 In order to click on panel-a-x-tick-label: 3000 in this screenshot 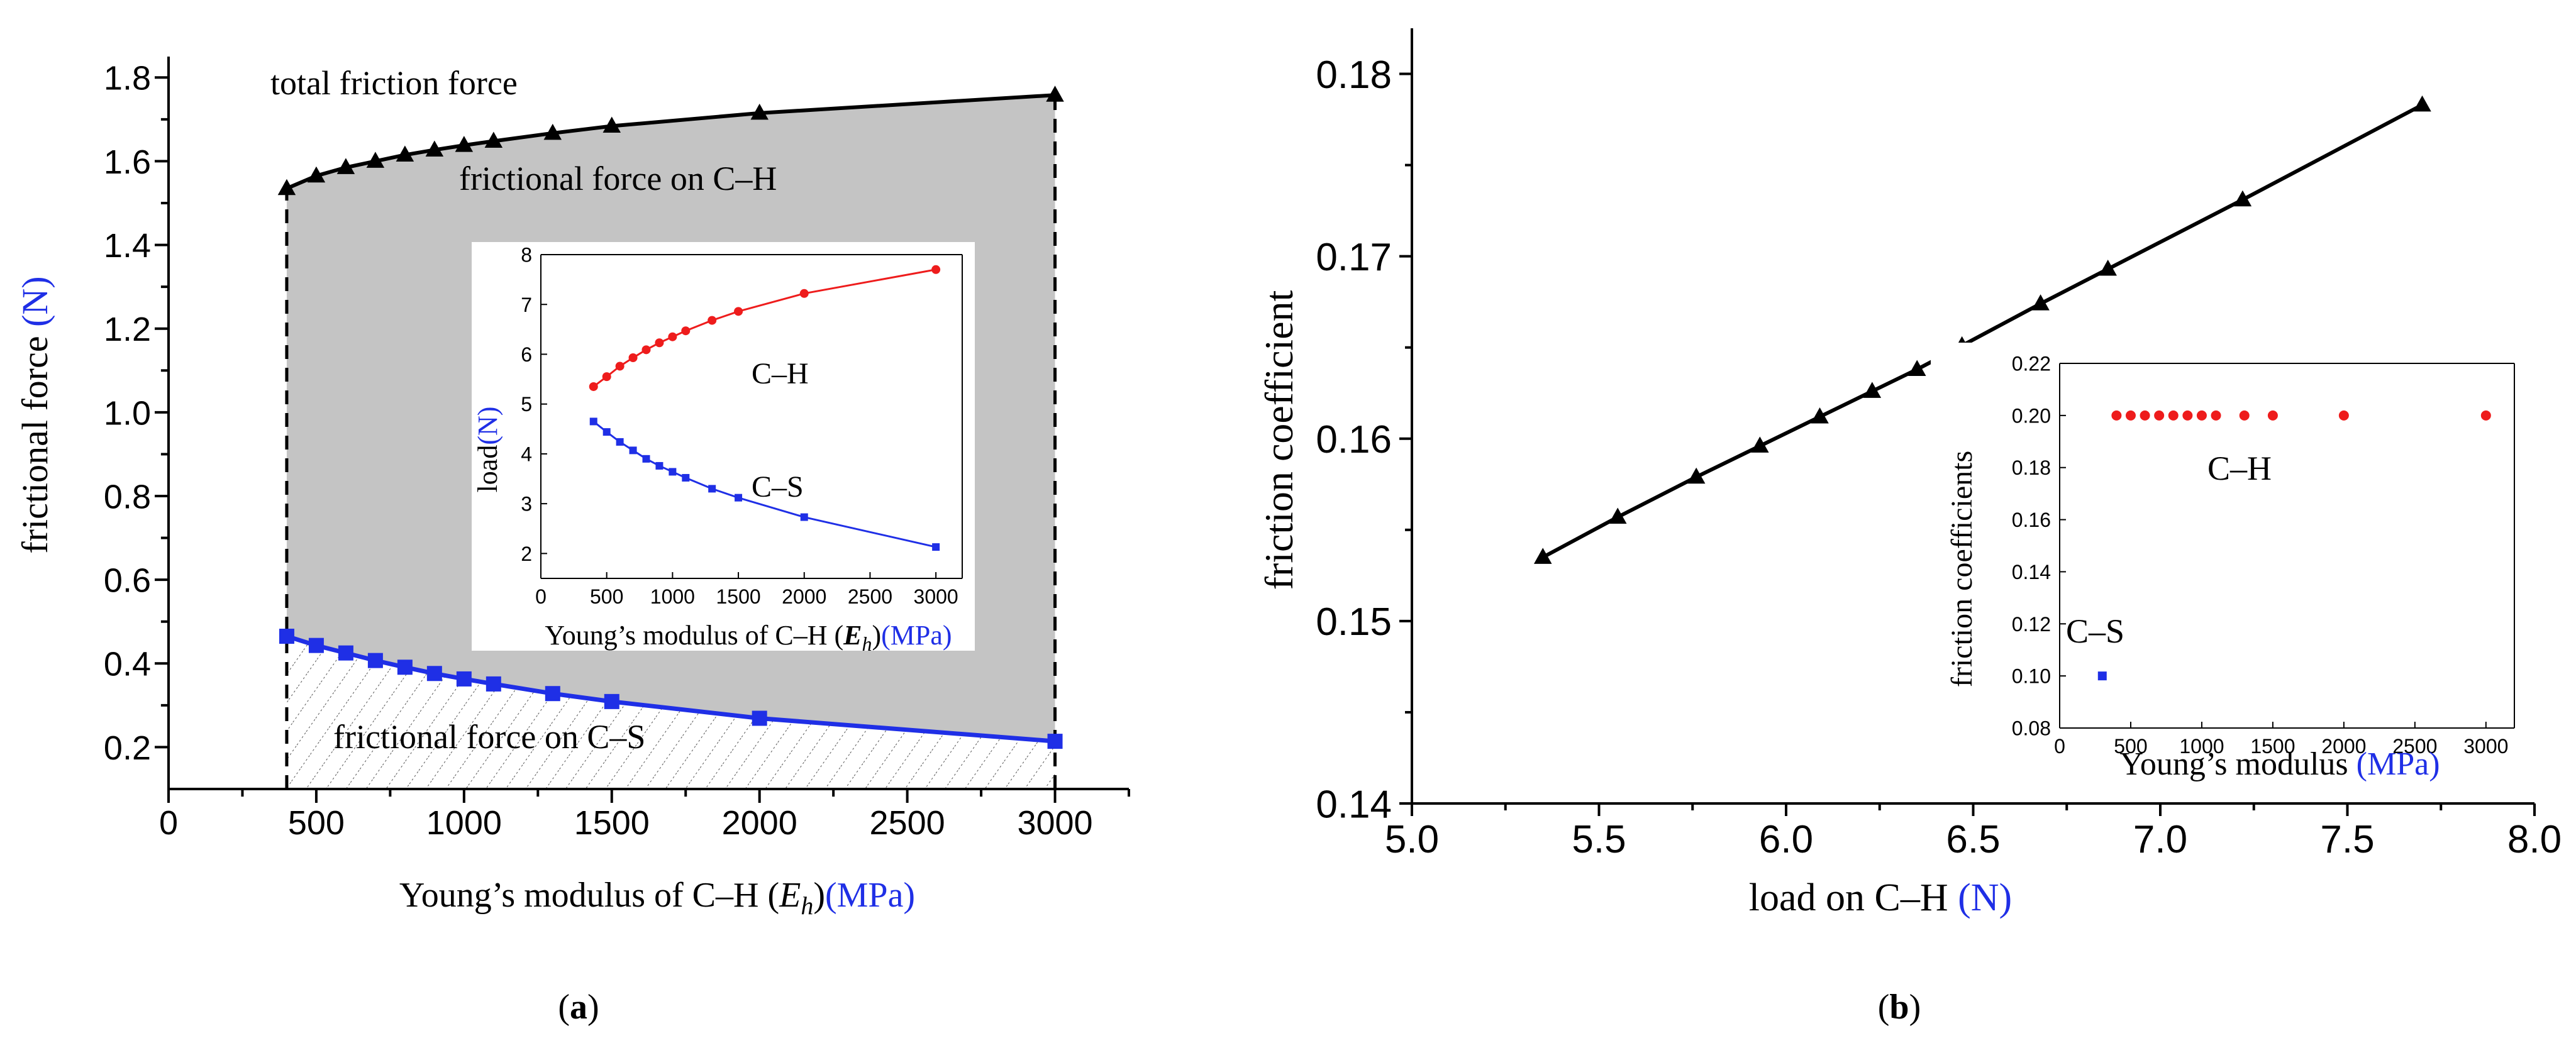, I will do `click(1054, 823)`.